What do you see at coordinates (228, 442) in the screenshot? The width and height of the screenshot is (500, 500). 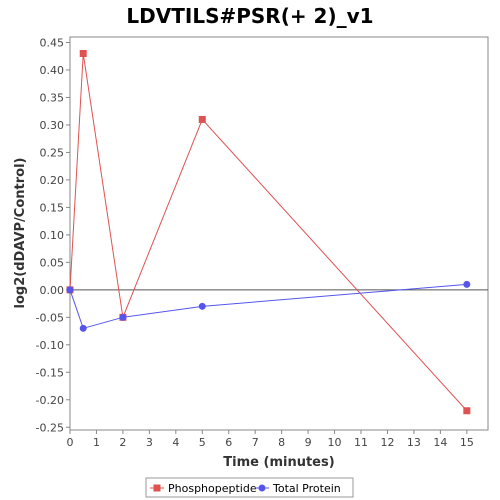 I see `x-tick-label: 6` at bounding box center [228, 442].